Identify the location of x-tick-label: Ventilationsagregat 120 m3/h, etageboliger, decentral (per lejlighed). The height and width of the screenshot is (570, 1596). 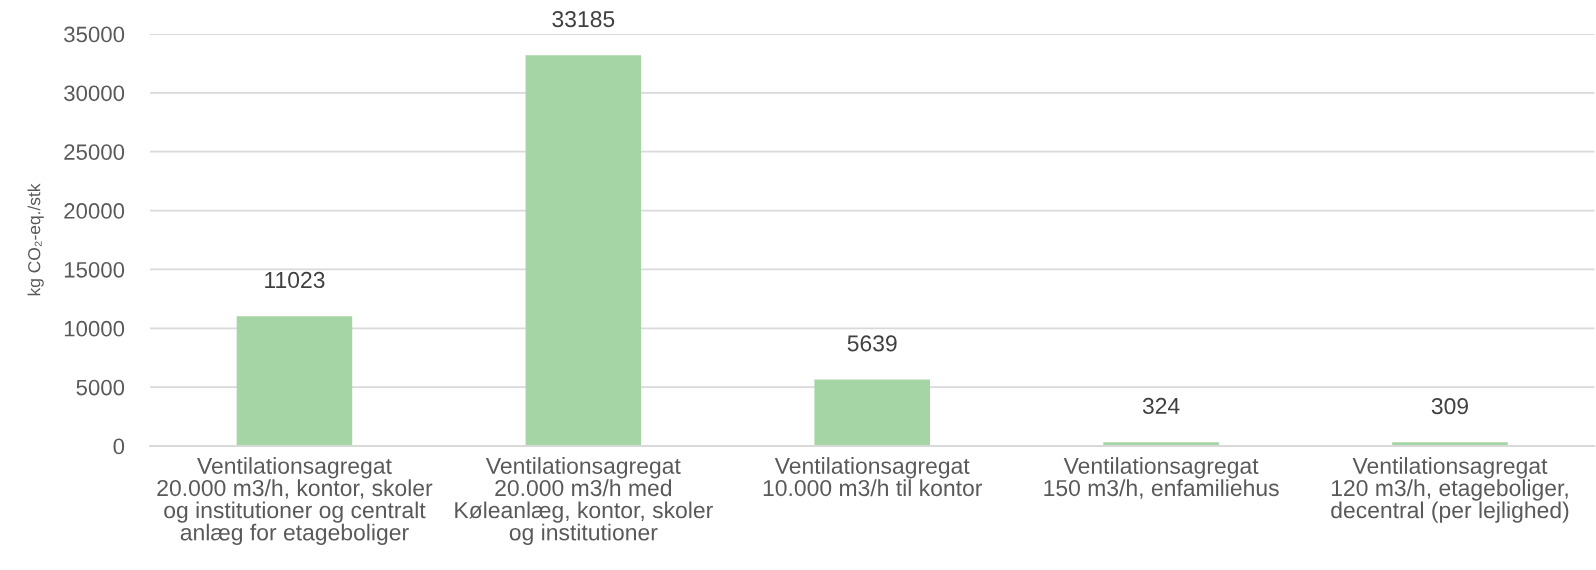
(1450, 490).